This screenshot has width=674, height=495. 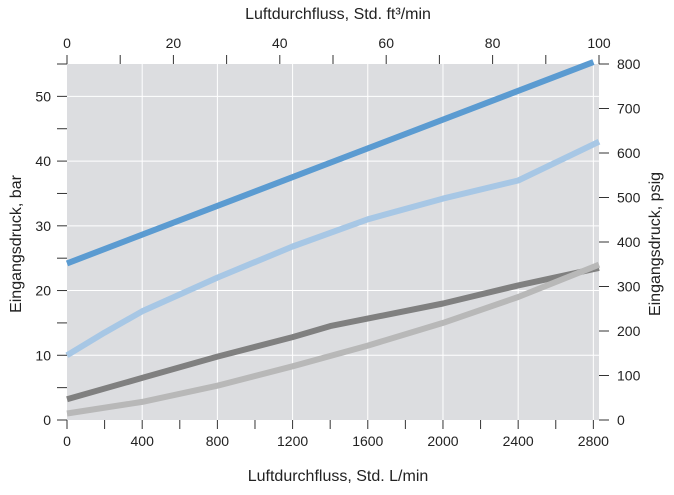 I want to click on y-right-tick-label: 400, so click(x=629, y=242).